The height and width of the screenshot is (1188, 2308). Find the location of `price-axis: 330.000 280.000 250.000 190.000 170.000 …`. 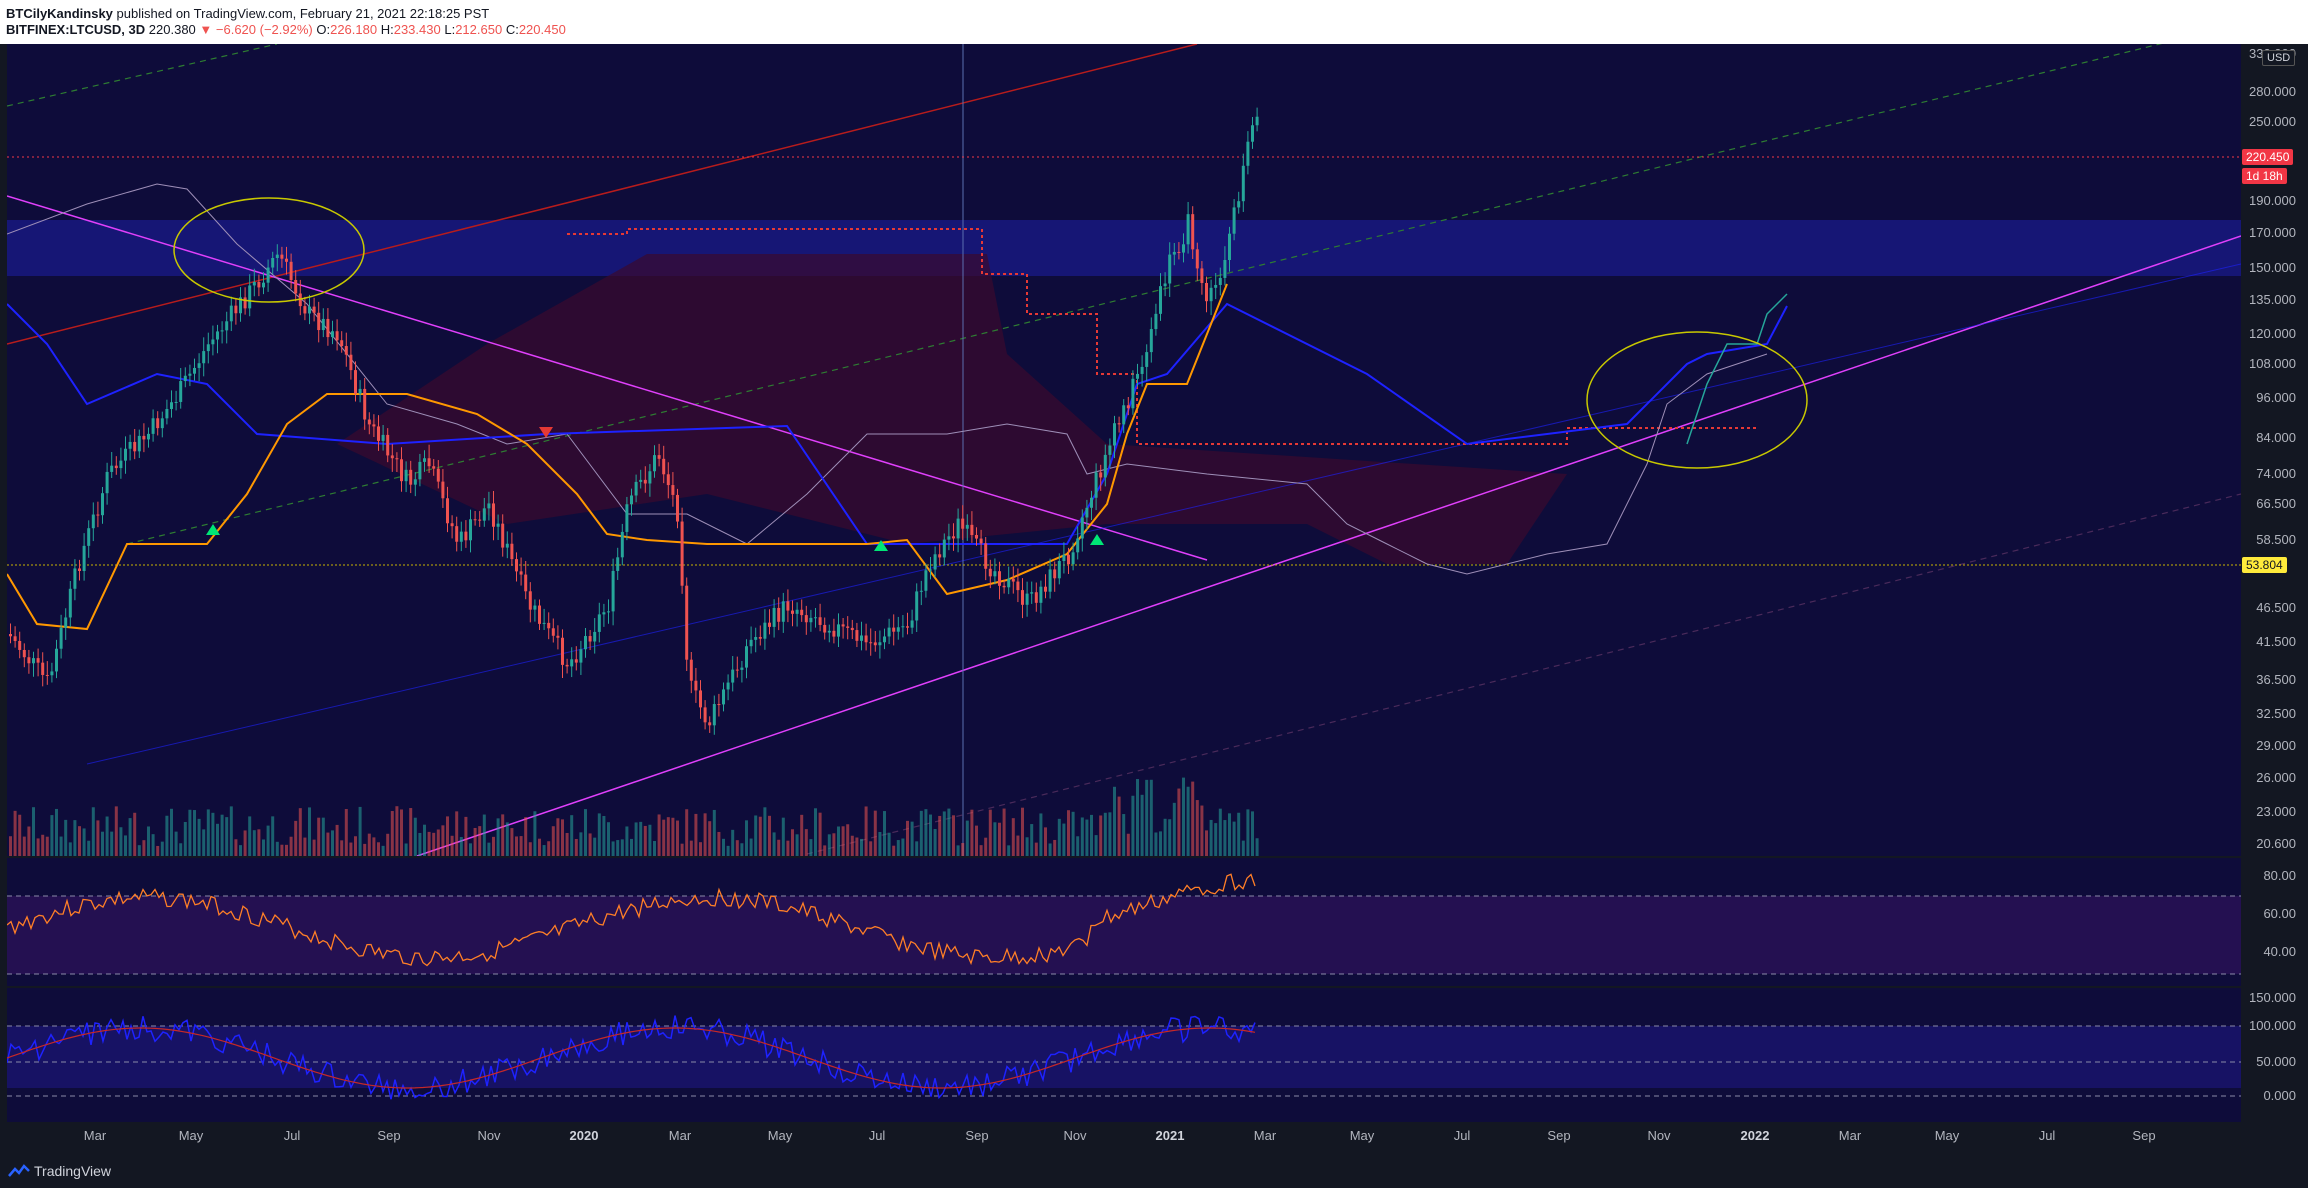

price-axis: 330.000 280.000 250.000 190.000 170.000 … is located at coordinates (2274, 450).